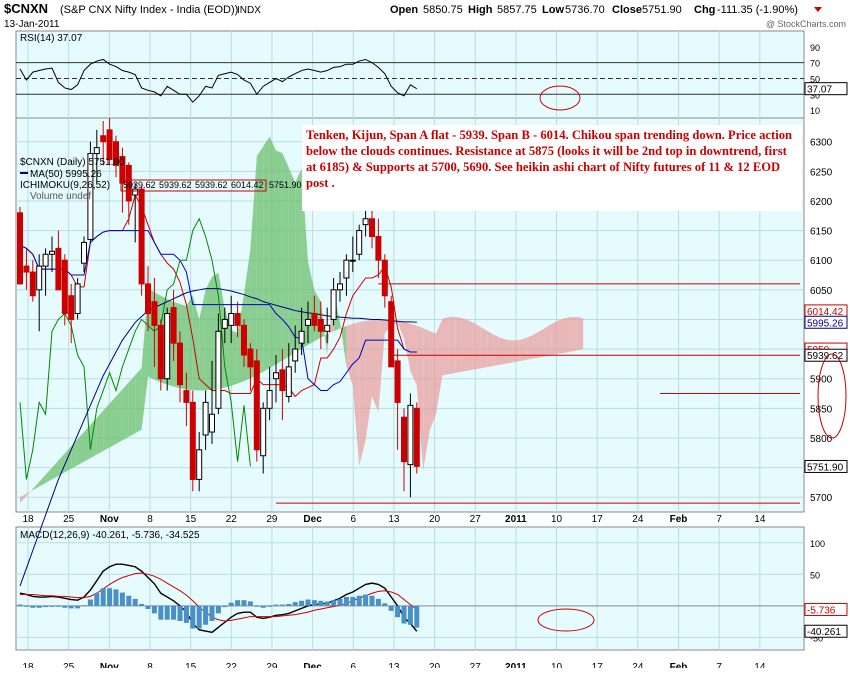  Describe the element at coordinates (353, 665) in the screenshot. I see `x-tick-label: 6` at that location.